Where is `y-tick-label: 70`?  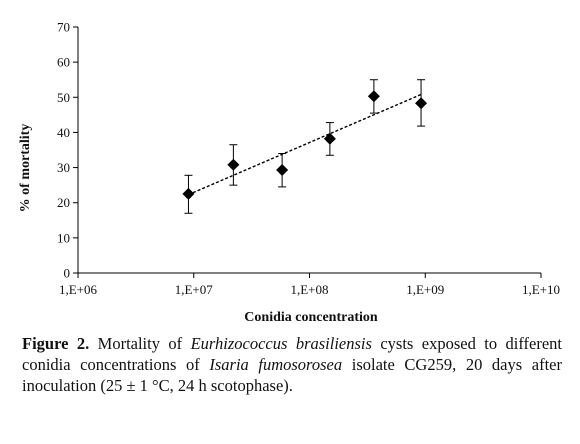
y-tick-label: 70 is located at coordinates (63, 27).